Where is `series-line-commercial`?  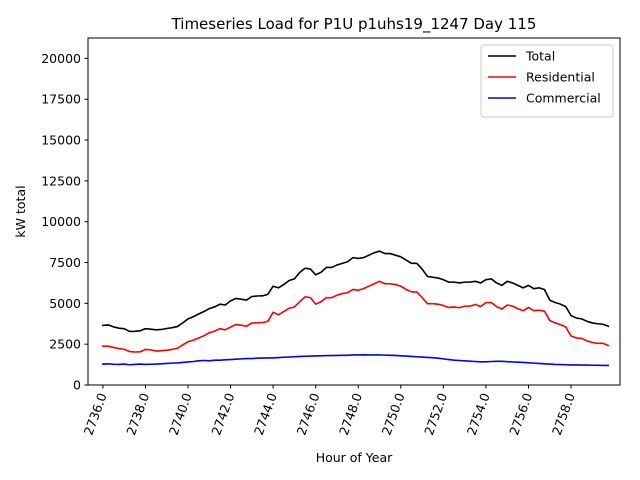 series-line-commercial is located at coordinates (356, 360).